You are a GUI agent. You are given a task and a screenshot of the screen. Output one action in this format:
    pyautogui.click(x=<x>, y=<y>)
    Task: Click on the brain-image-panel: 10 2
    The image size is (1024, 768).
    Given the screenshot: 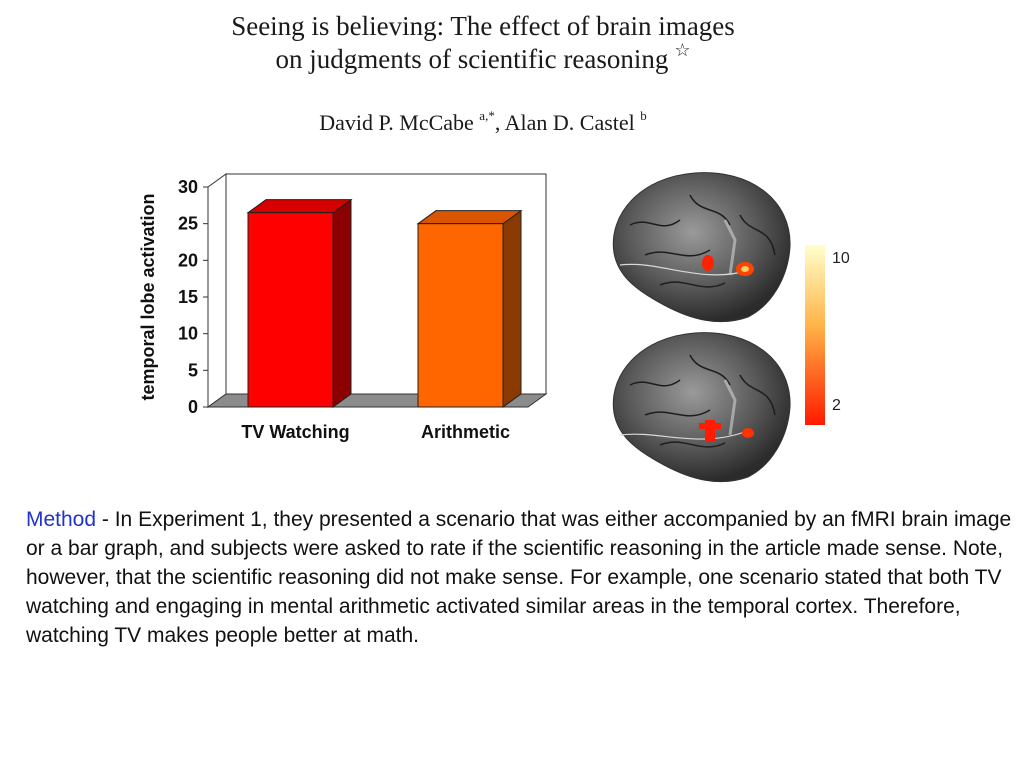 What is the action you would take?
    pyautogui.click(x=731, y=327)
    